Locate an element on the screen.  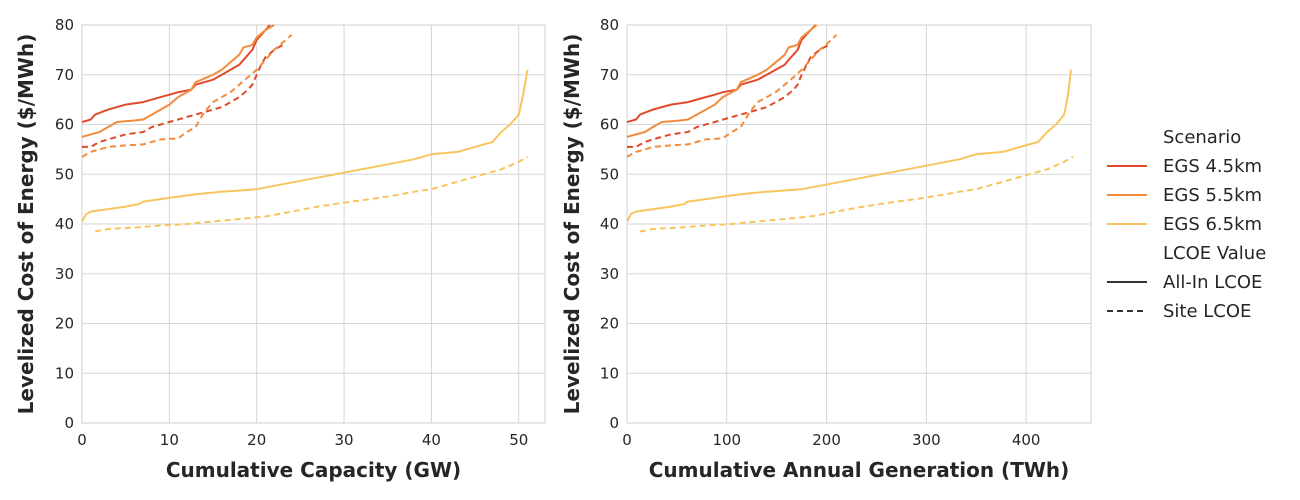
legend-title: Scenario is located at coordinates (1202, 137).